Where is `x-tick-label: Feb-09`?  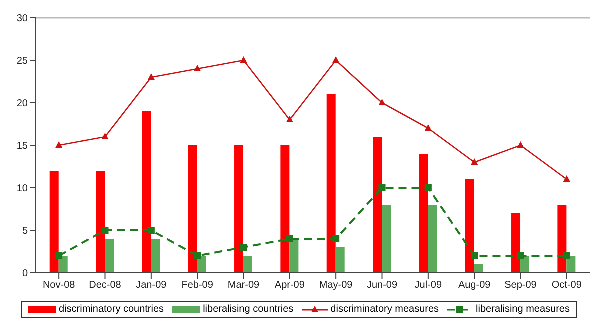
x-tick-label: Feb-09 is located at coordinates (198, 286).